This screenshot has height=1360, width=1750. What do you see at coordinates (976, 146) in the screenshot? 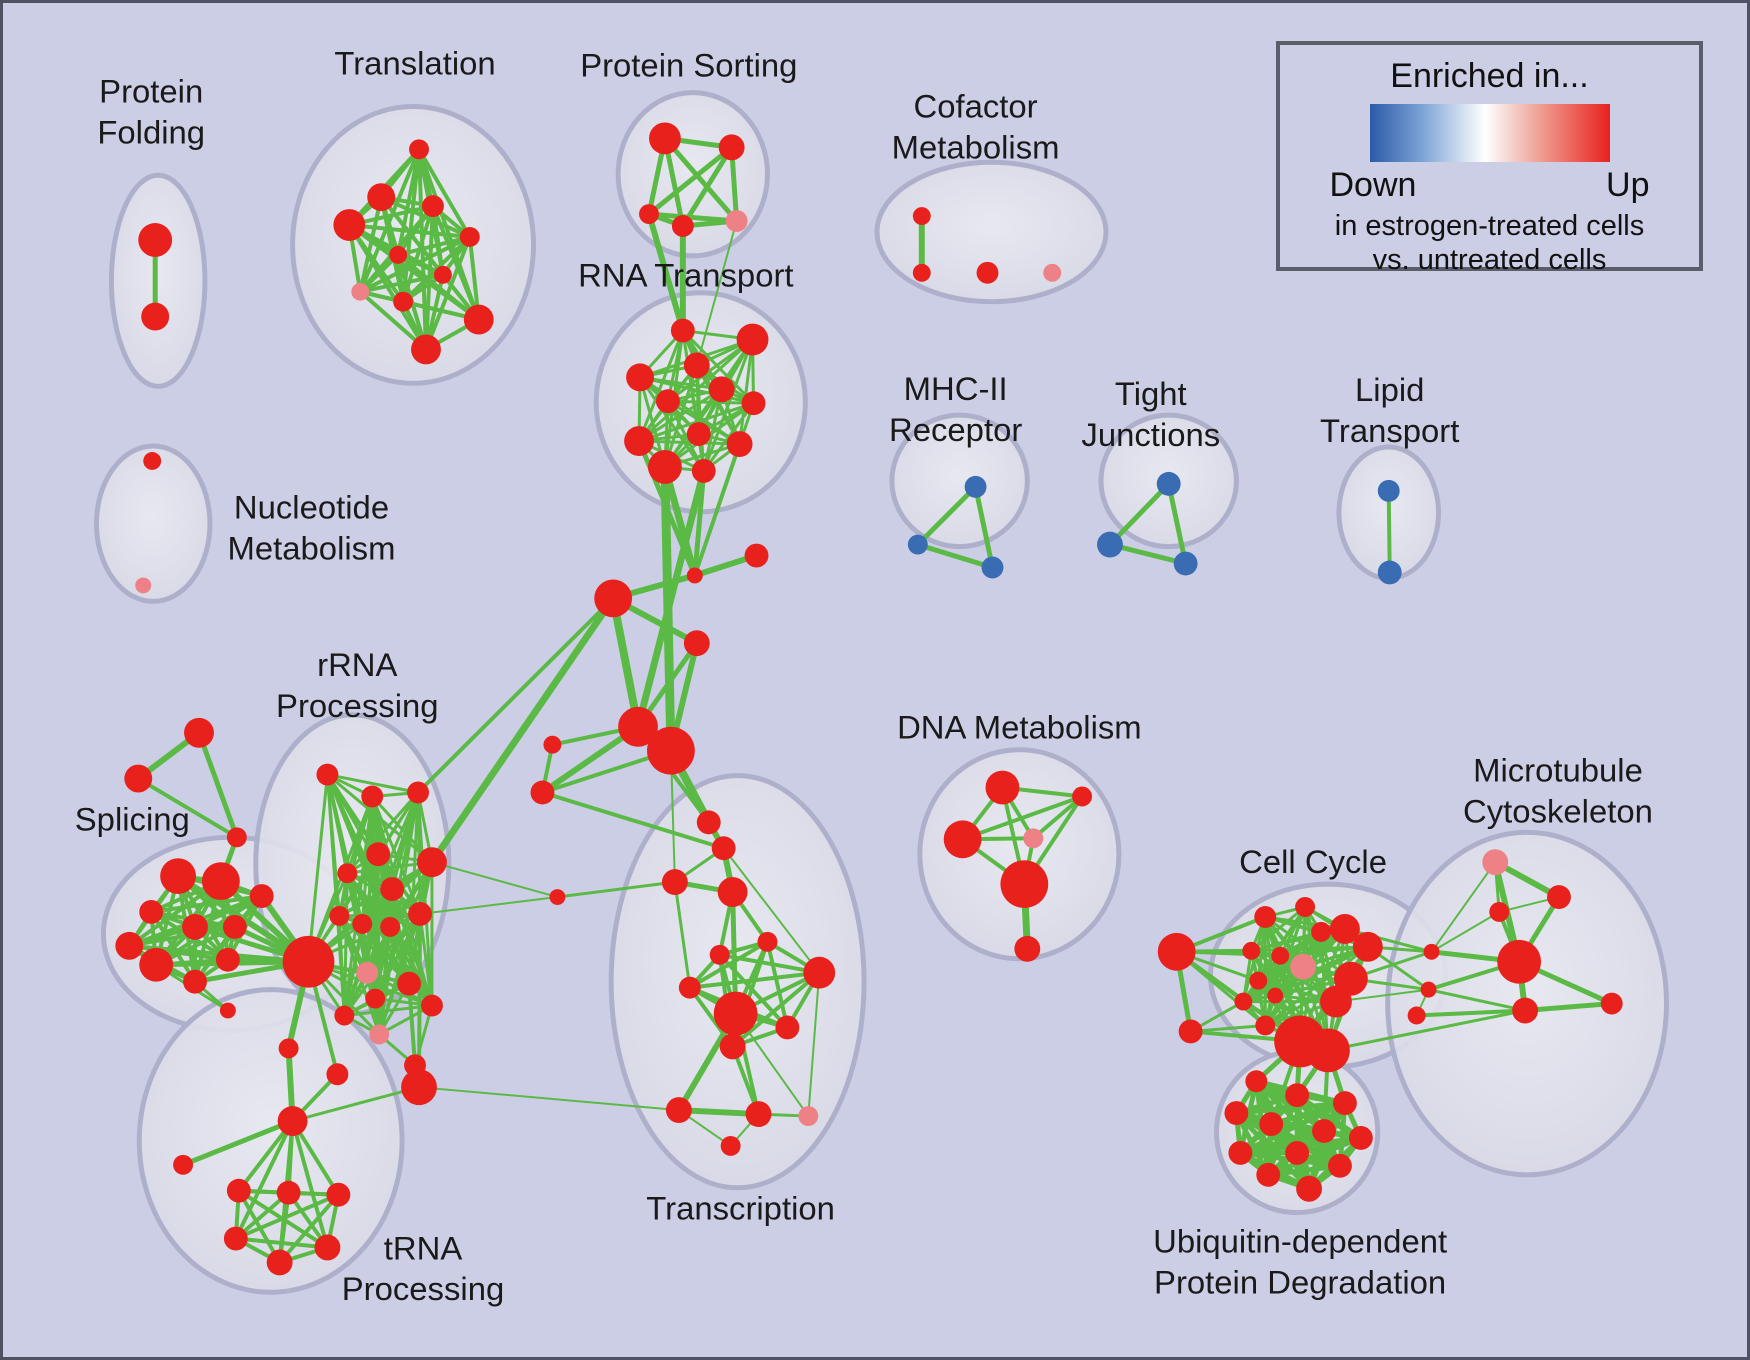
I see `cluster-label-line: Metabolism` at bounding box center [976, 146].